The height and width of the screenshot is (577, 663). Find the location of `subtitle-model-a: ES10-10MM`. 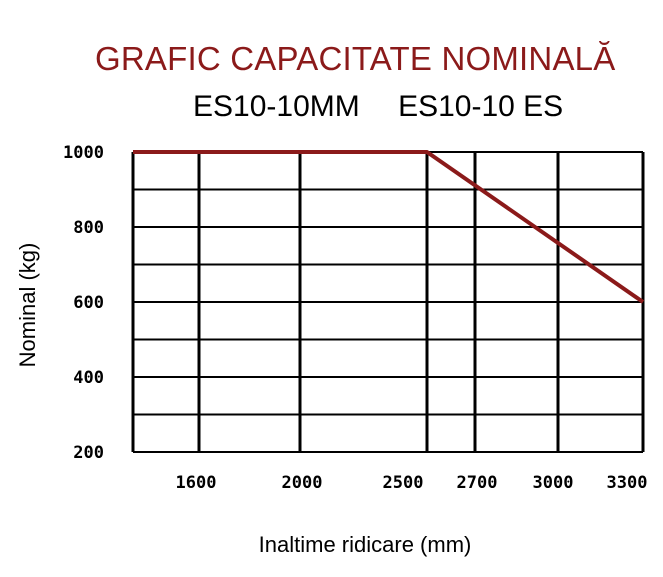

subtitle-model-a: ES10-10MM is located at coordinates (276, 106).